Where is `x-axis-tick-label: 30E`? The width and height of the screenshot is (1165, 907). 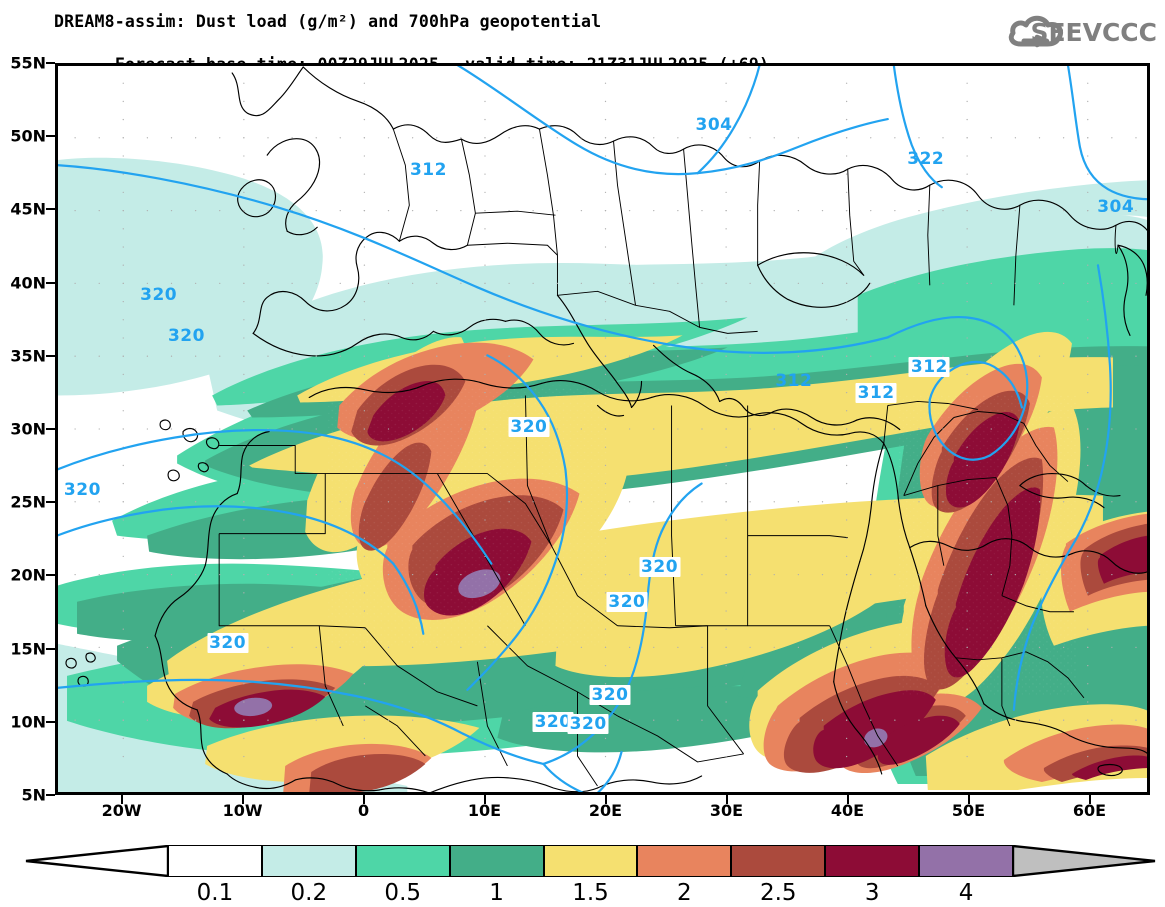 x-axis-tick-label: 30E is located at coordinates (726, 810).